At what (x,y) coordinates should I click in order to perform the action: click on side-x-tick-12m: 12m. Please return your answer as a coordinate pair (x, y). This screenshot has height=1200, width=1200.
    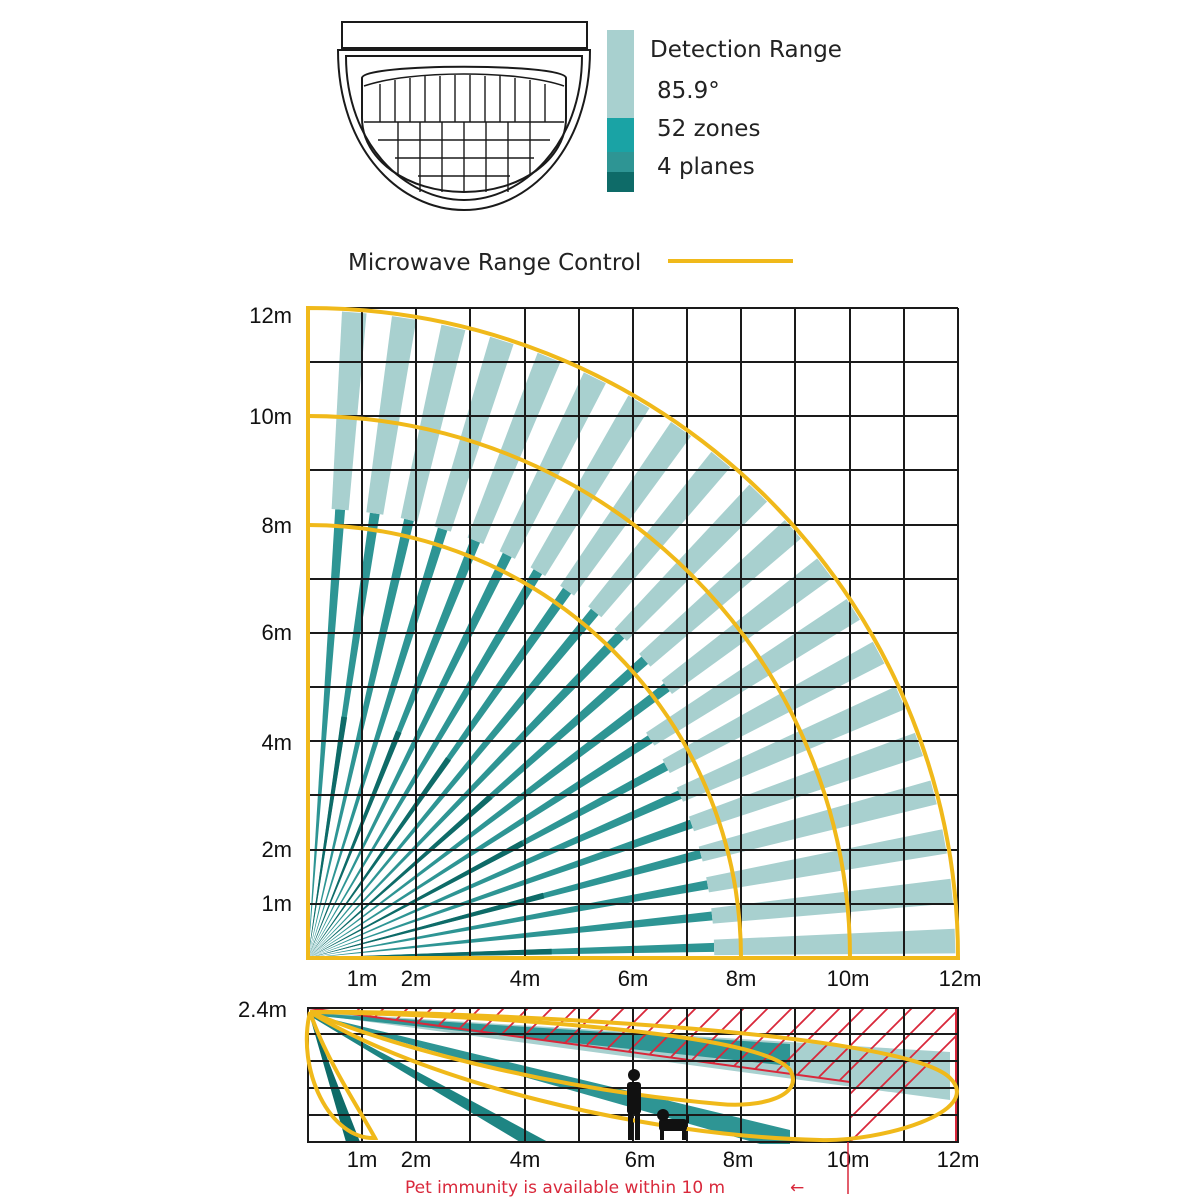
    Looking at the image, I should click on (958, 1159).